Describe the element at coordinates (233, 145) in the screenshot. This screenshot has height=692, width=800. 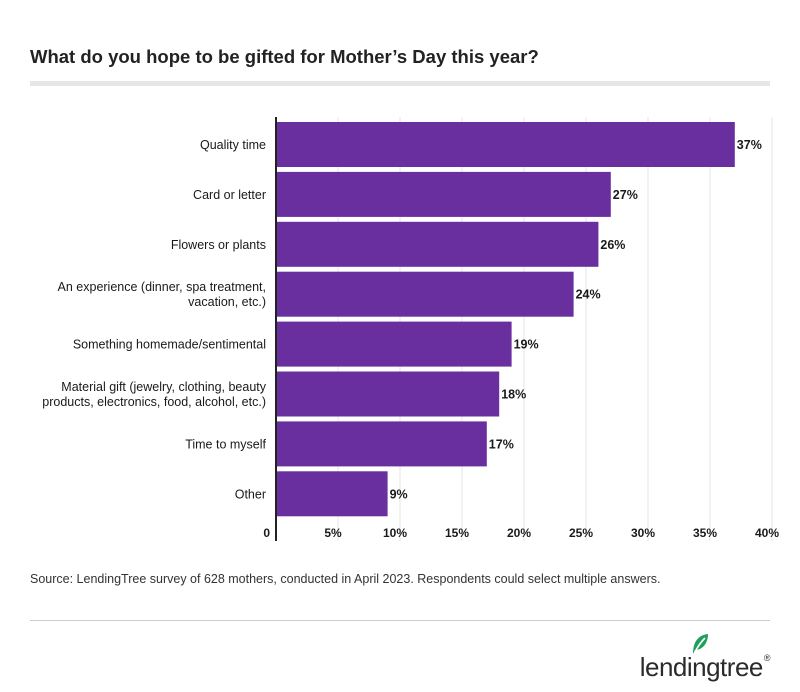
I see `category-label-0: Quality time` at that location.